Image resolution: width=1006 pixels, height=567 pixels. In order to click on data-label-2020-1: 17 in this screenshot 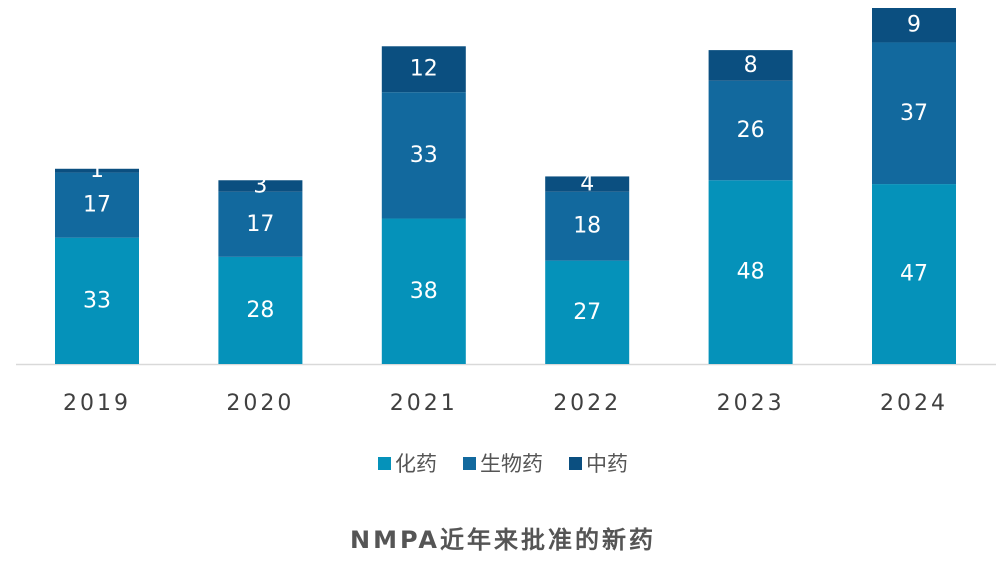, I will do `click(260, 224)`.